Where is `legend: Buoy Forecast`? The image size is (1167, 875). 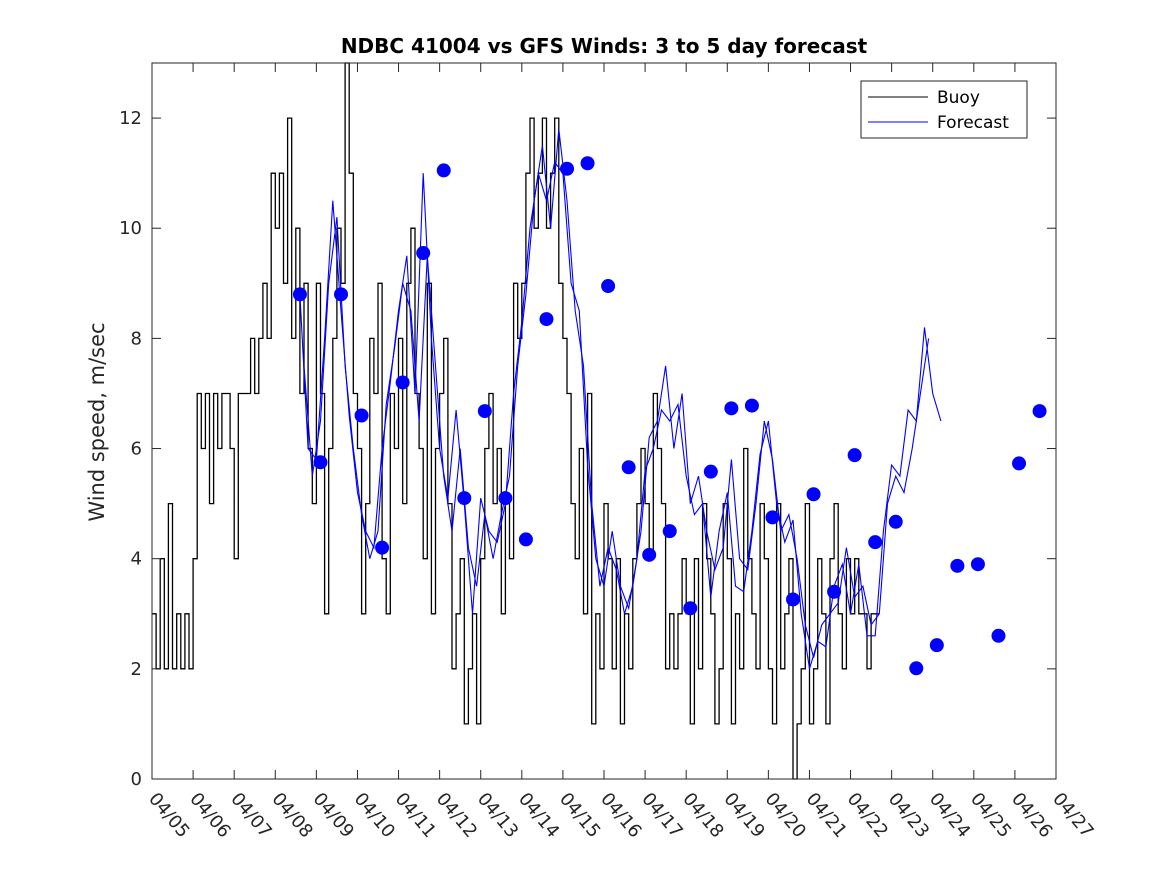
legend: Buoy Forecast is located at coordinates (944, 109).